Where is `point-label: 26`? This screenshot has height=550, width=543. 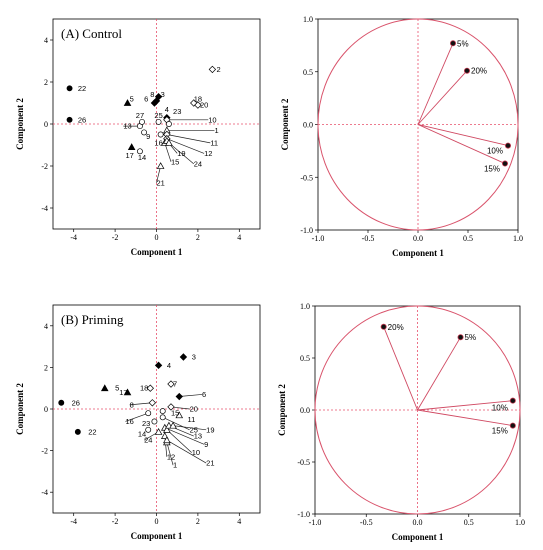
point-label: 26 is located at coordinates (82, 119).